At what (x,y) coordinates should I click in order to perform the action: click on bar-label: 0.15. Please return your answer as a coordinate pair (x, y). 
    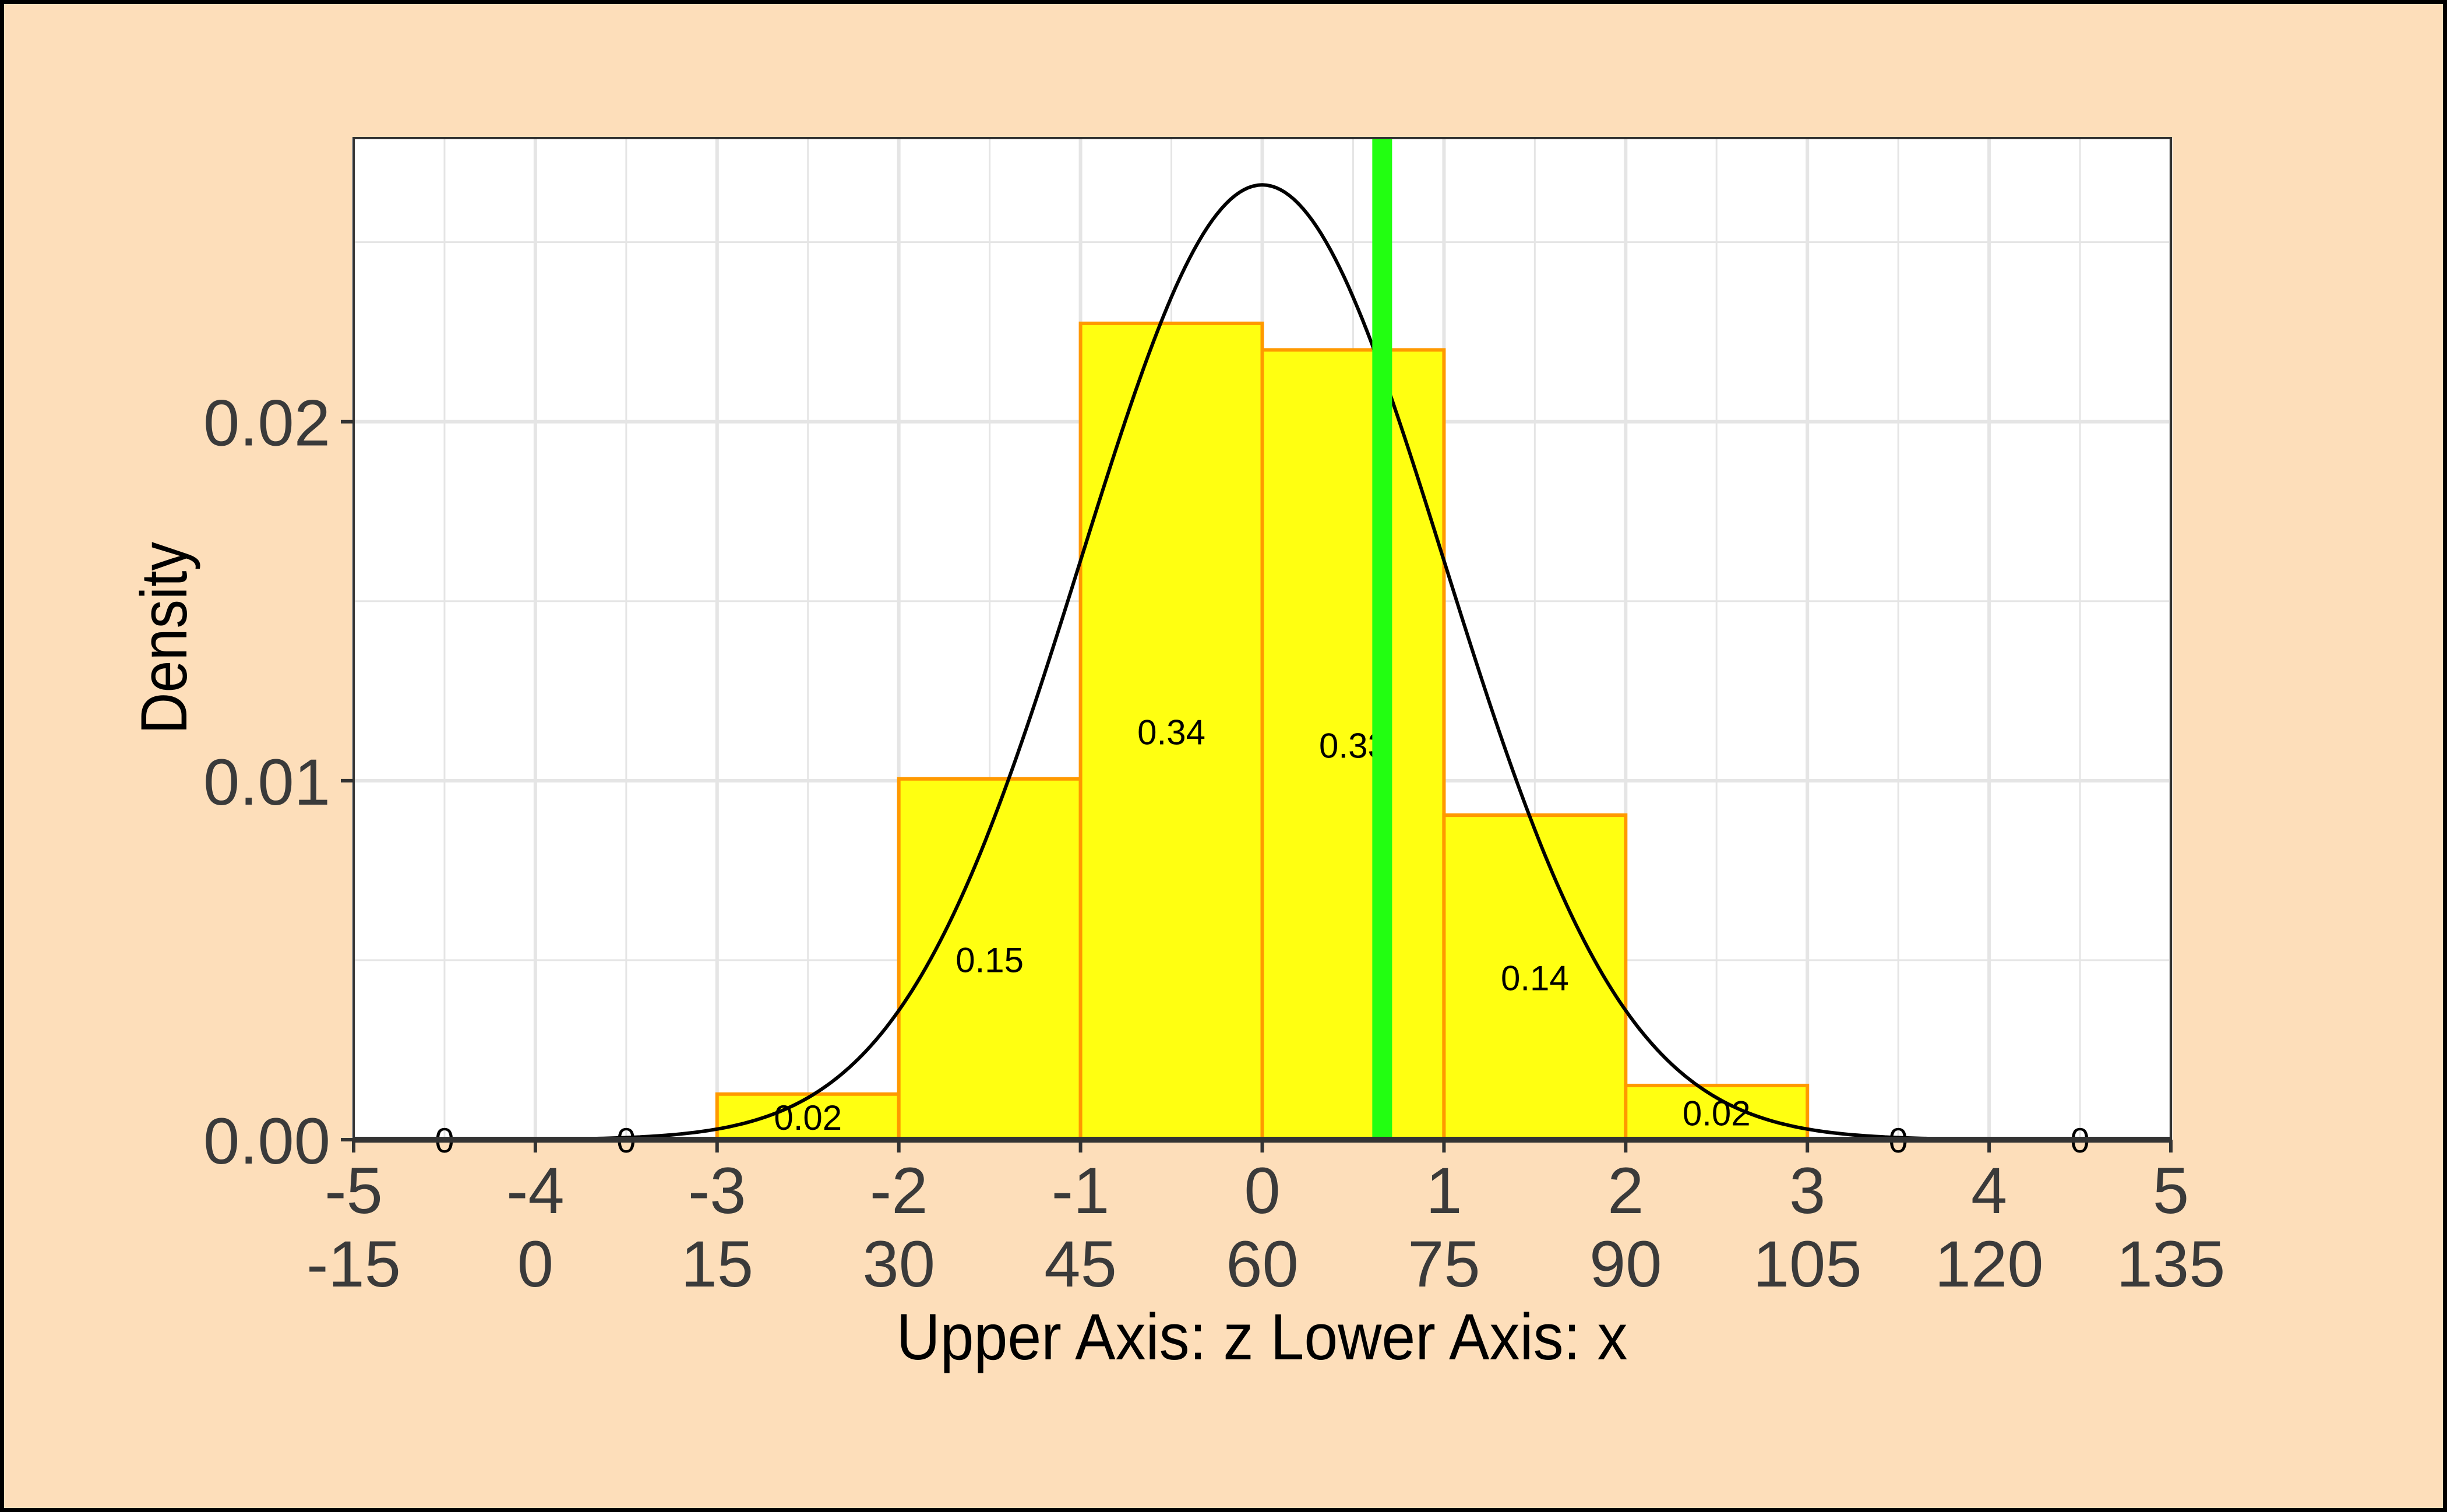
    Looking at the image, I should click on (989, 959).